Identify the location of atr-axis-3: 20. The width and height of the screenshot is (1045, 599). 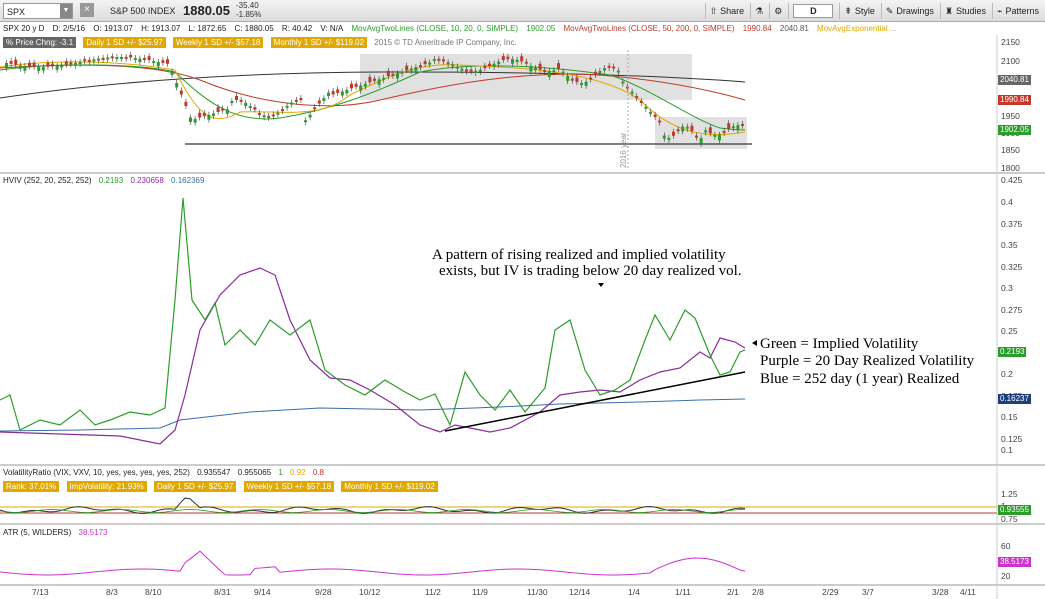
(1006, 576).